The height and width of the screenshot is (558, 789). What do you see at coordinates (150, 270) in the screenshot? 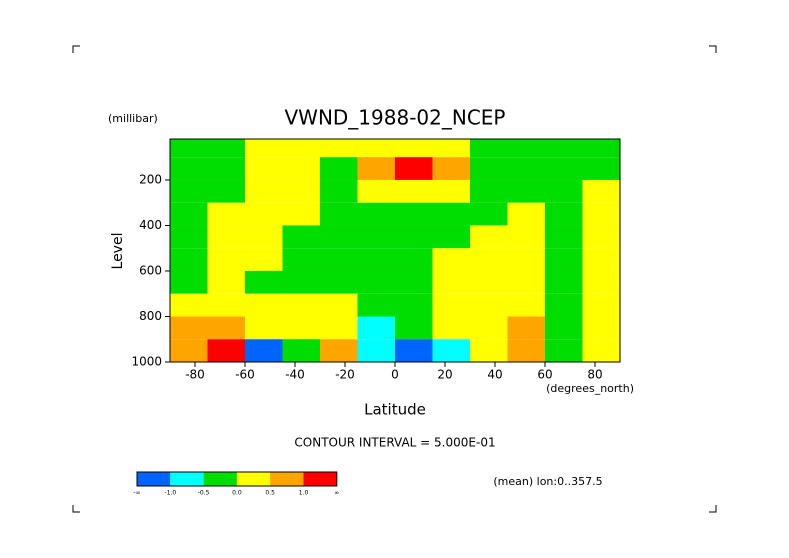
I see `y-tick-label: 600` at bounding box center [150, 270].